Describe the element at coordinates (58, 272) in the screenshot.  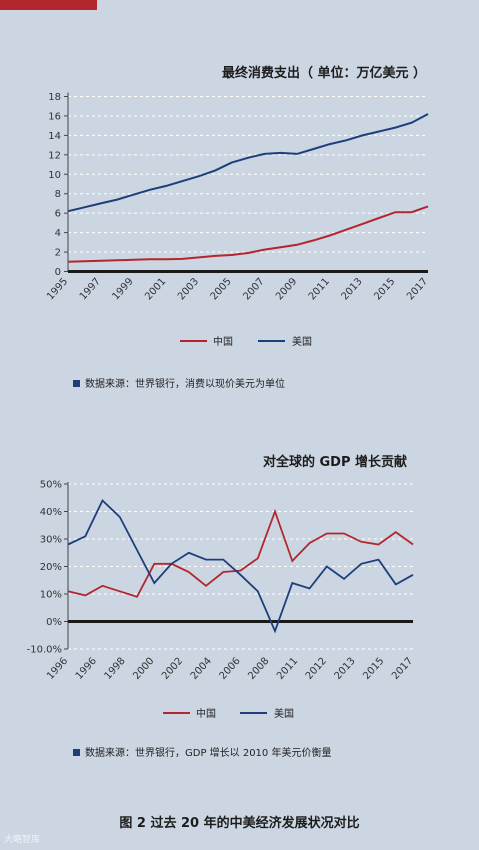
I see `y-tick-label: 0` at that location.